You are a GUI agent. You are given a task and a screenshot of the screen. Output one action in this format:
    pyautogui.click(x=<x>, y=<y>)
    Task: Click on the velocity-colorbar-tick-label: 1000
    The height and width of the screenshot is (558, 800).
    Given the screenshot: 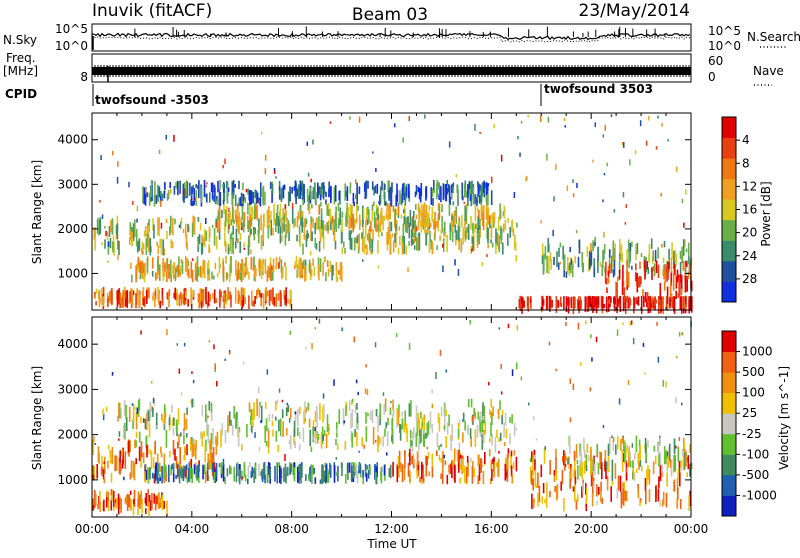 What is the action you would take?
    pyautogui.click(x=757, y=352)
    